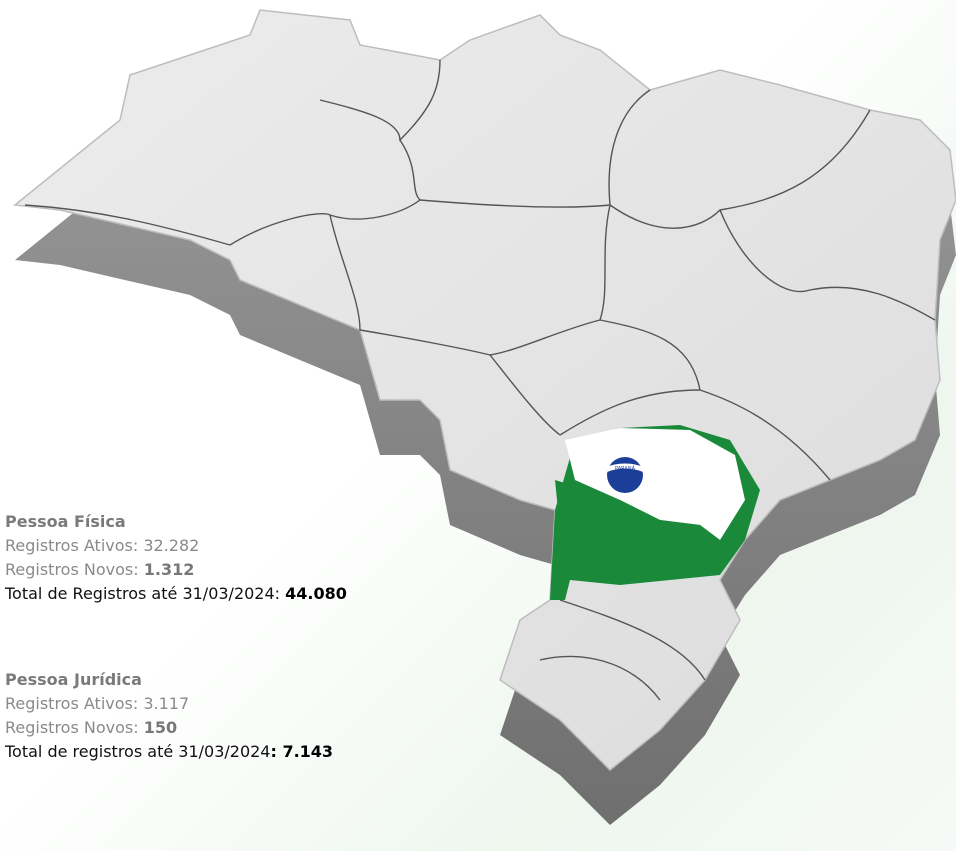  I want to click on flag-text: PARANÁ, so click(625, 468).